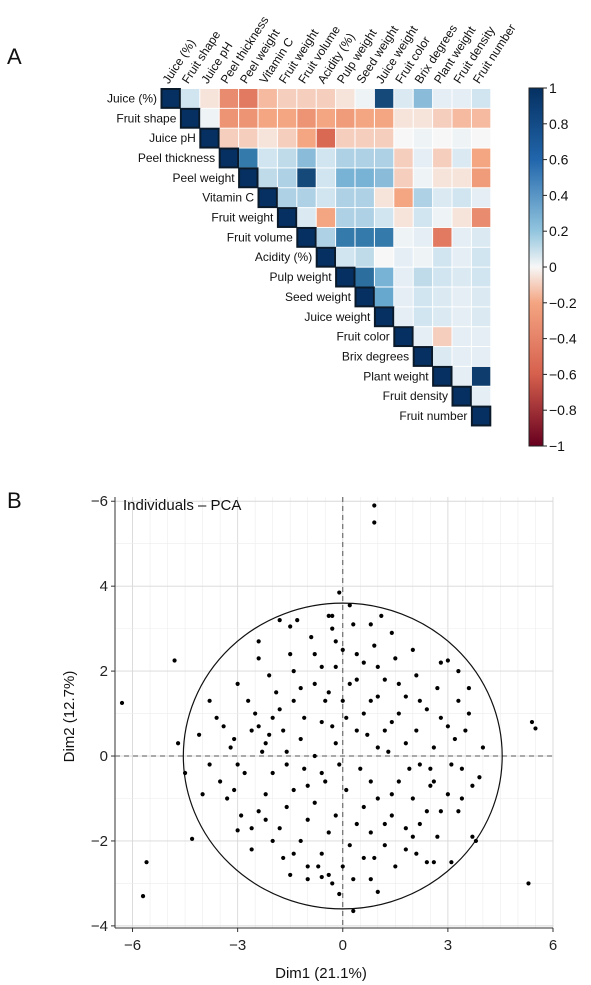 The image size is (591, 985). I want to click on colorbar-tick-label: −0.2, so click(563, 303).